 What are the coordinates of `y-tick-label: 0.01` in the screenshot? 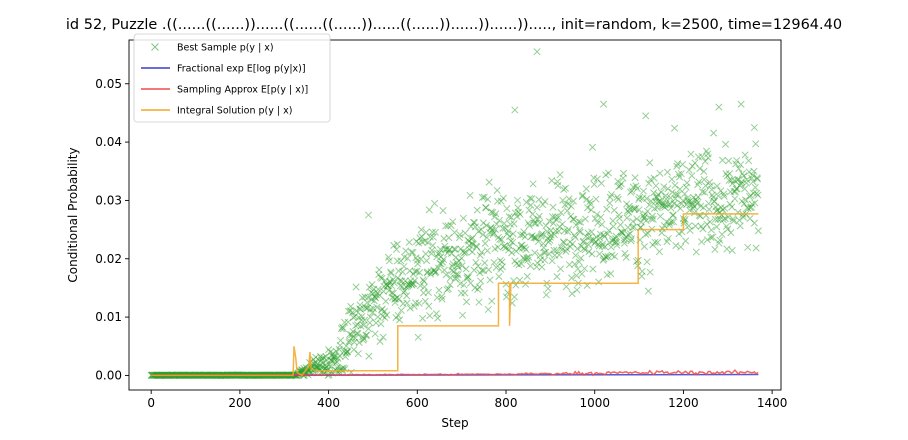 It's located at (108, 317).